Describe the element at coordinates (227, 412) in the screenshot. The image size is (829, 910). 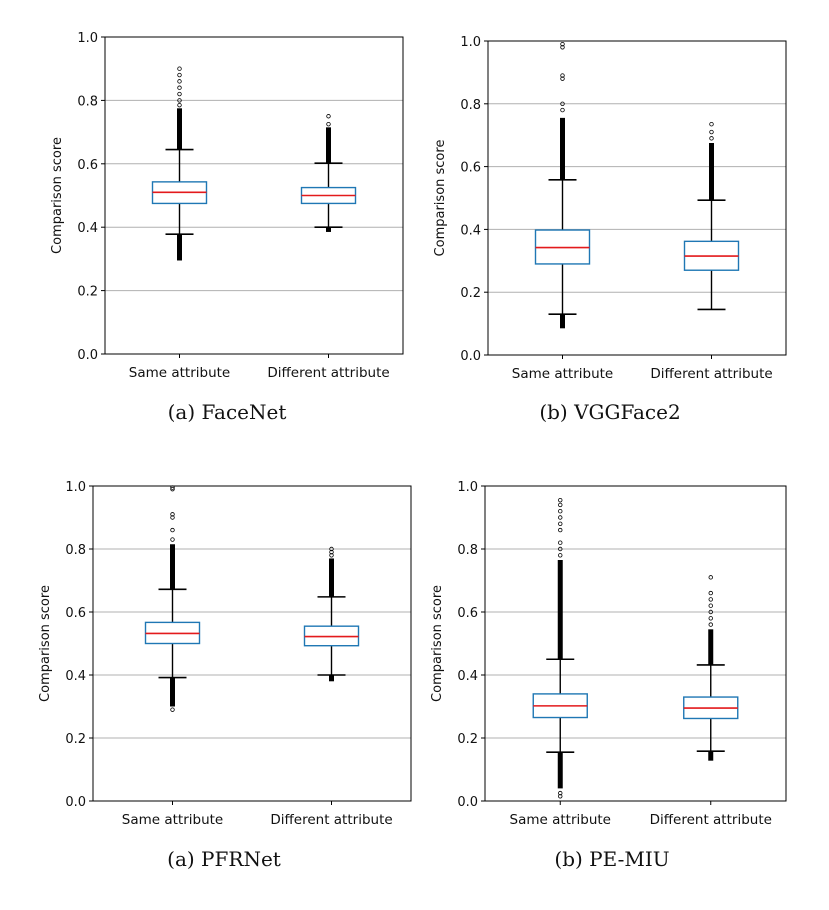
I see `panel-caption: (a) FaceNet` at that location.